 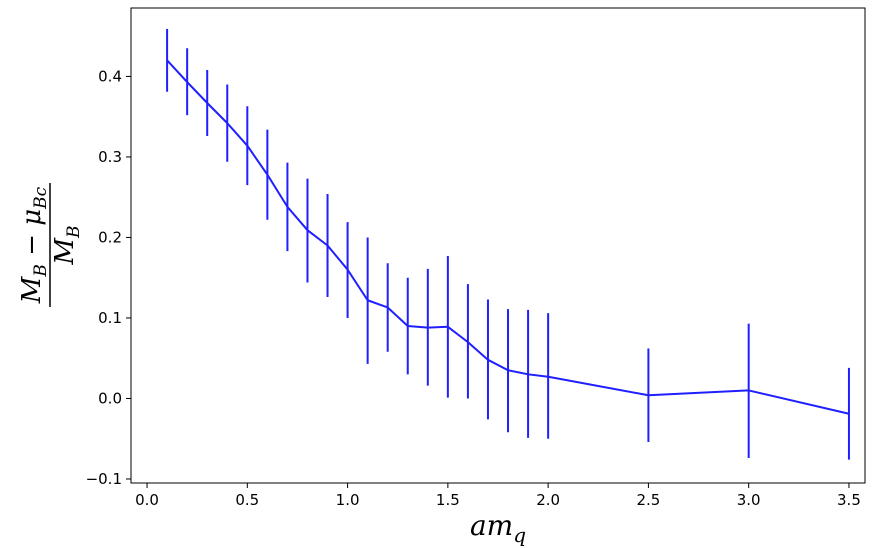 I want to click on x-tick-label: 0.5, so click(x=247, y=500).